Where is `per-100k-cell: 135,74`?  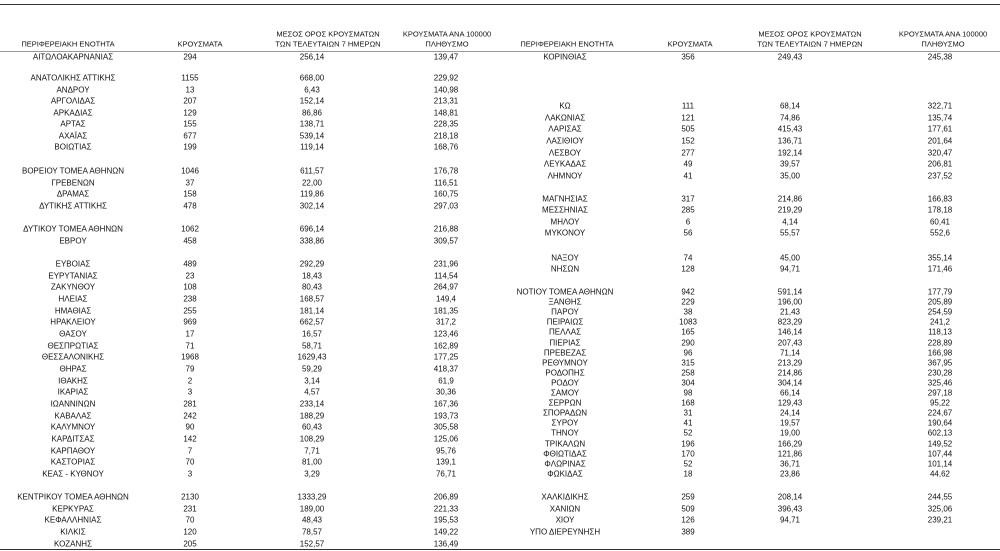 per-100k-cell: 135,74 is located at coordinates (940, 118).